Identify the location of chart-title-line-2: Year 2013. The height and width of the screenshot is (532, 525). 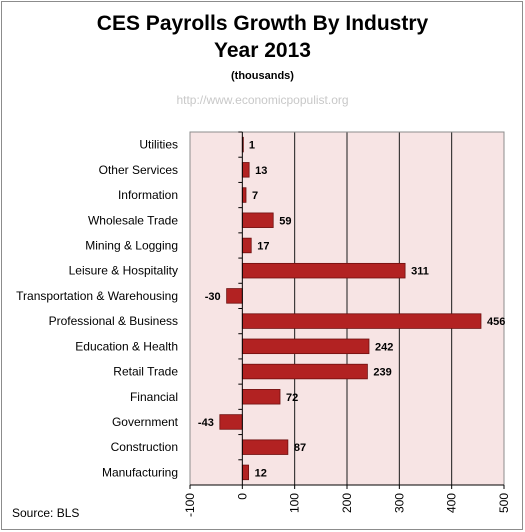
(262, 50).